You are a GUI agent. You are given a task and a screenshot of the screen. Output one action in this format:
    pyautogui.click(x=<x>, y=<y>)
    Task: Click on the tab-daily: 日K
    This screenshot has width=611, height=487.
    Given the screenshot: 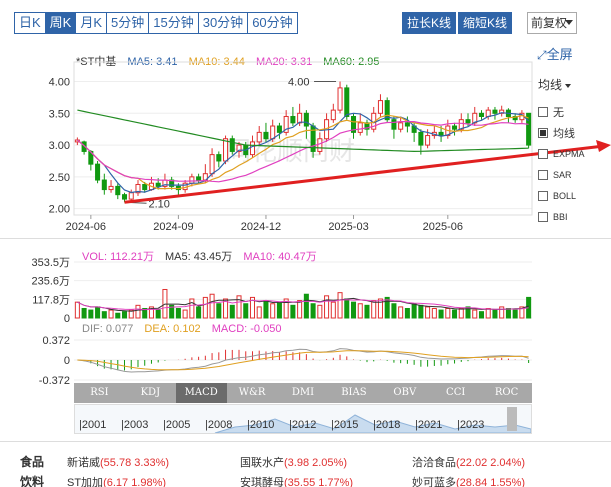 What is the action you would take?
    pyautogui.click(x=30, y=23)
    